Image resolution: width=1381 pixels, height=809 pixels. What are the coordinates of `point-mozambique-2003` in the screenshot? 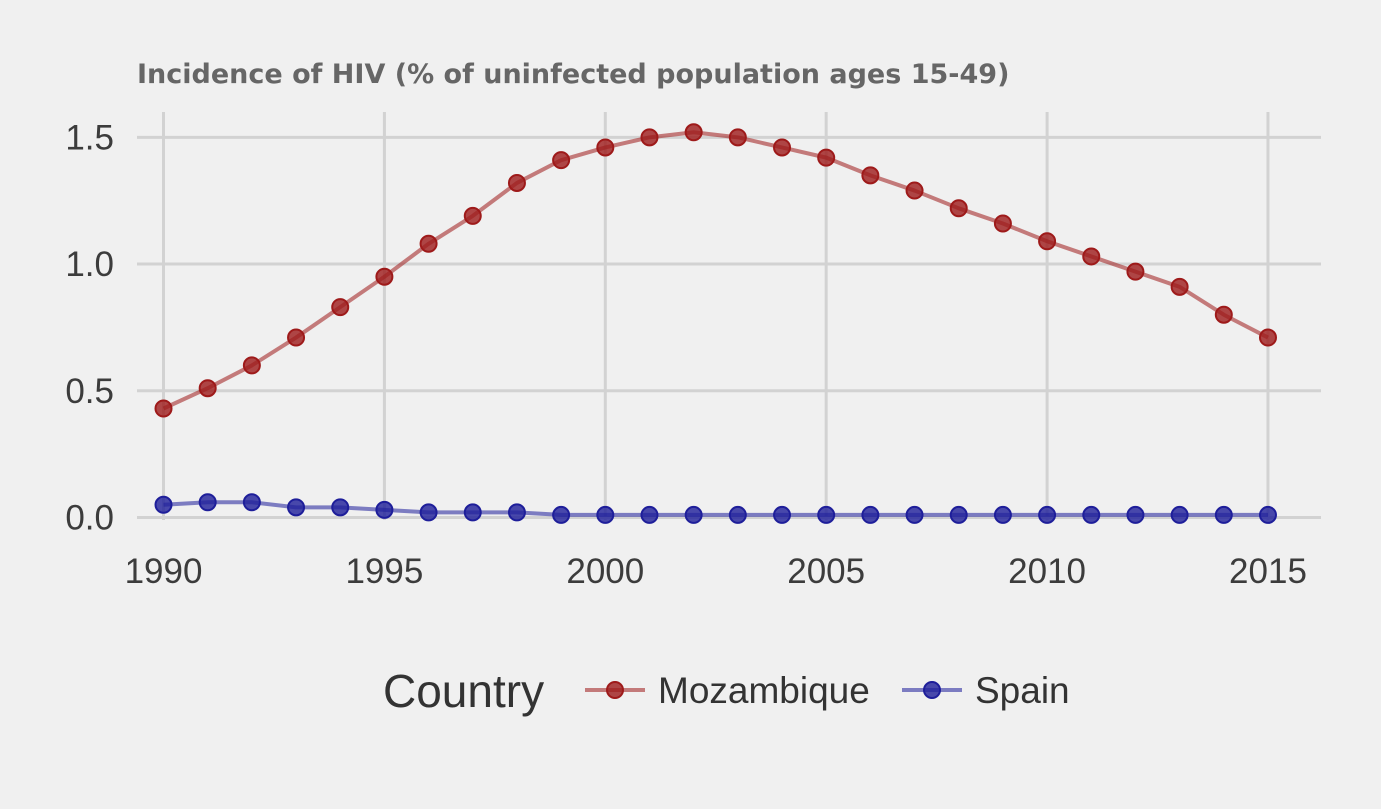 It's located at (737, 137).